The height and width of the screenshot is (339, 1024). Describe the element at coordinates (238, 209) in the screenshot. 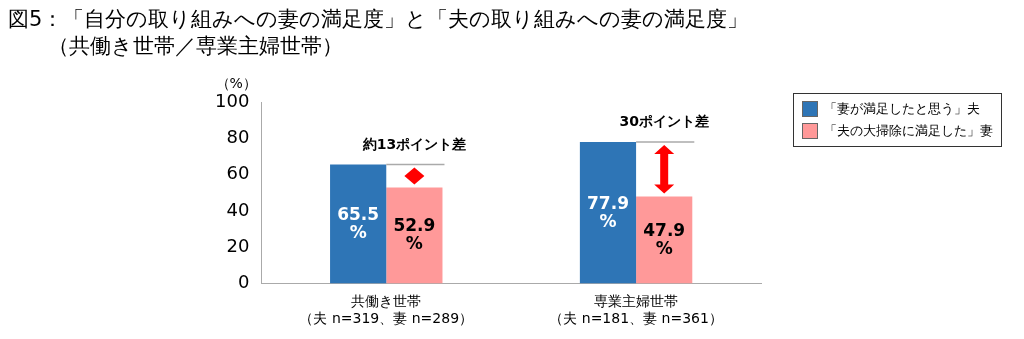

I see `y-tick-label: 40` at that location.